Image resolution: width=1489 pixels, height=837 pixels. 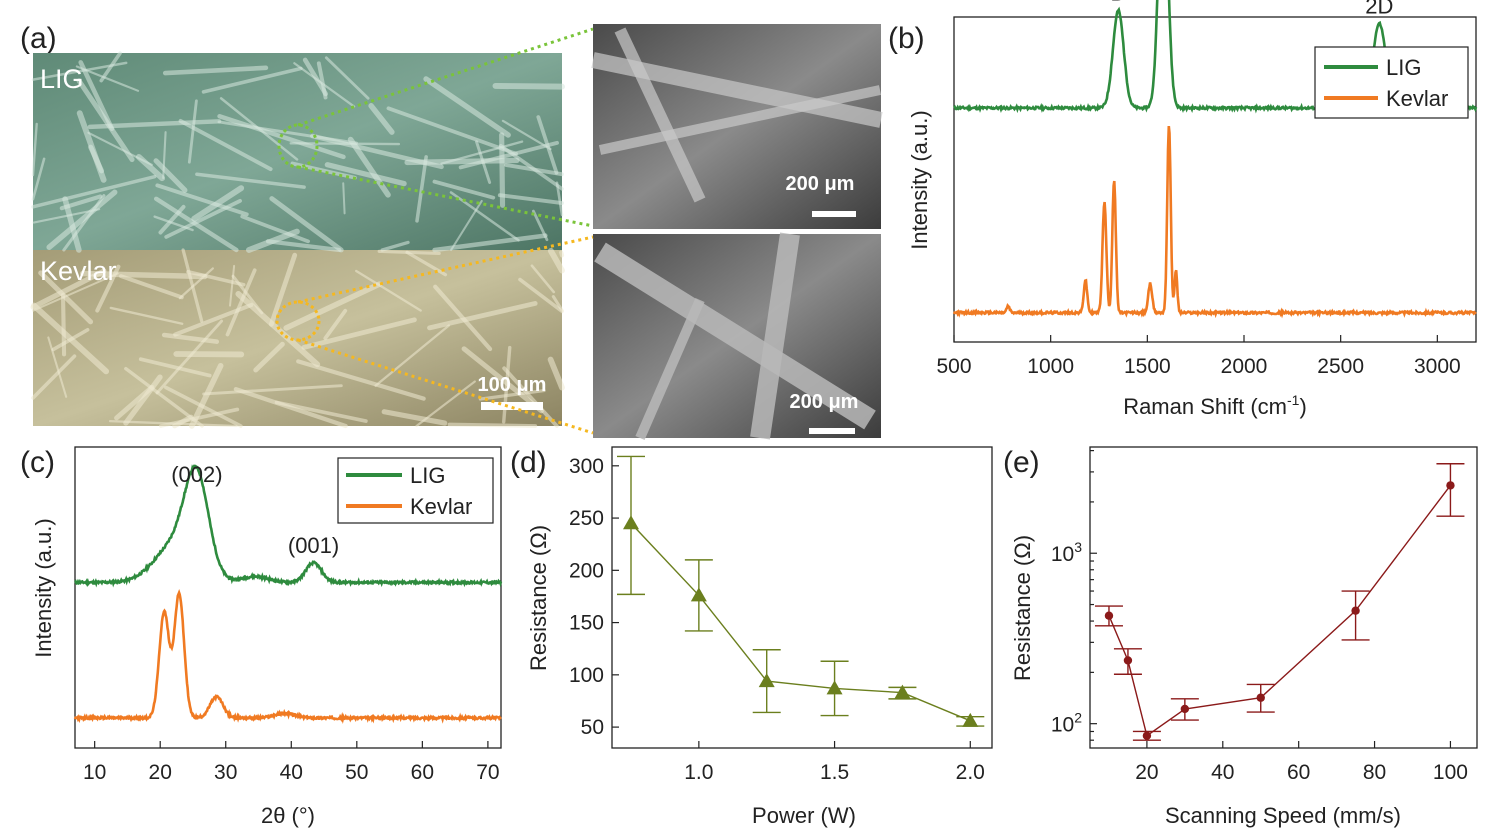 I want to click on x-tick-label: 2500, so click(x=1340, y=366).